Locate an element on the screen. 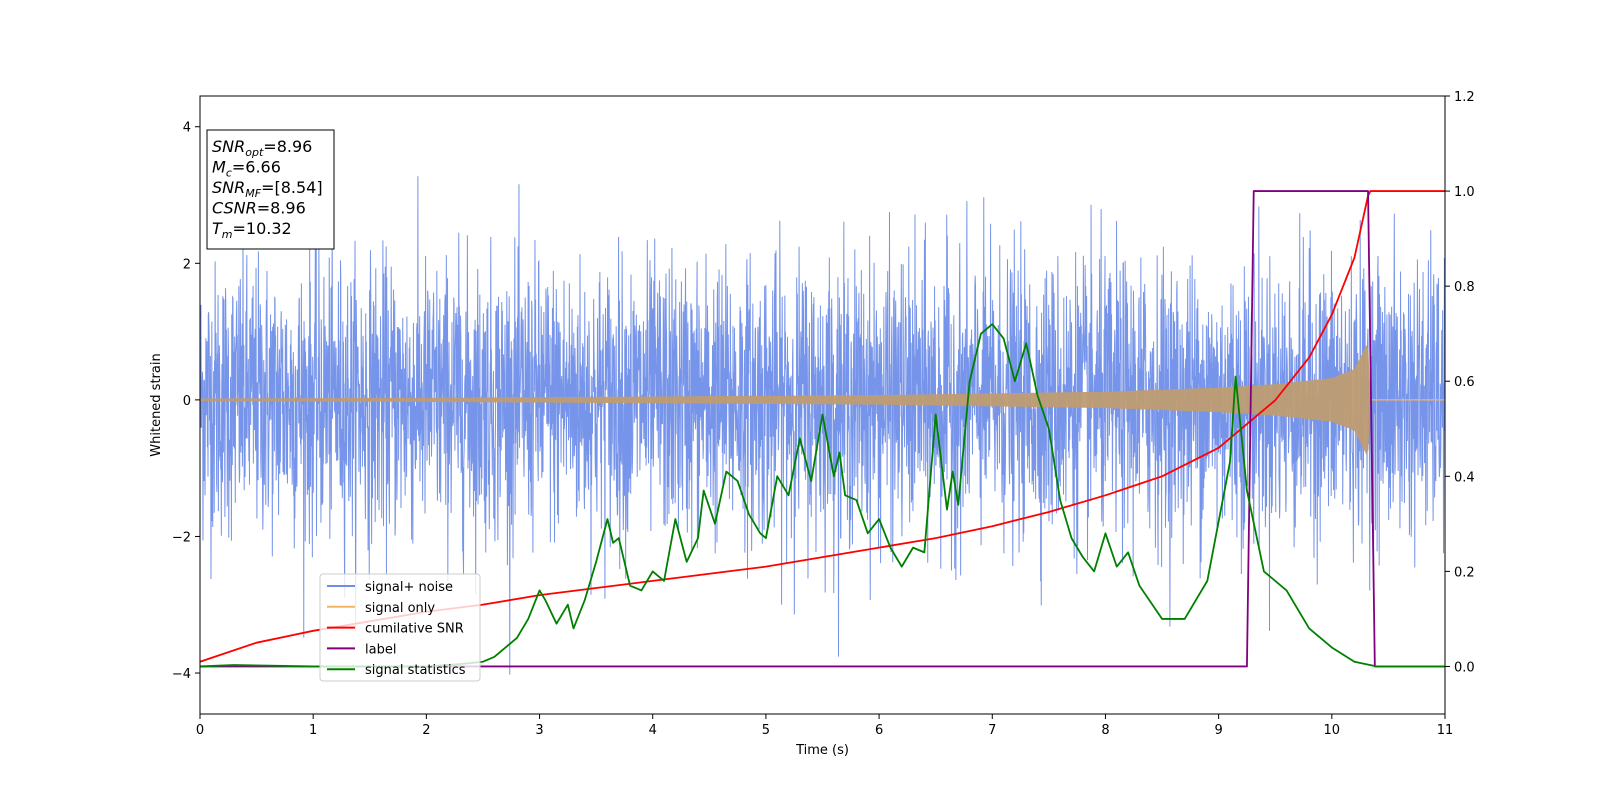 The image size is (1600, 800). info-box-frame is located at coordinates (270, 189).